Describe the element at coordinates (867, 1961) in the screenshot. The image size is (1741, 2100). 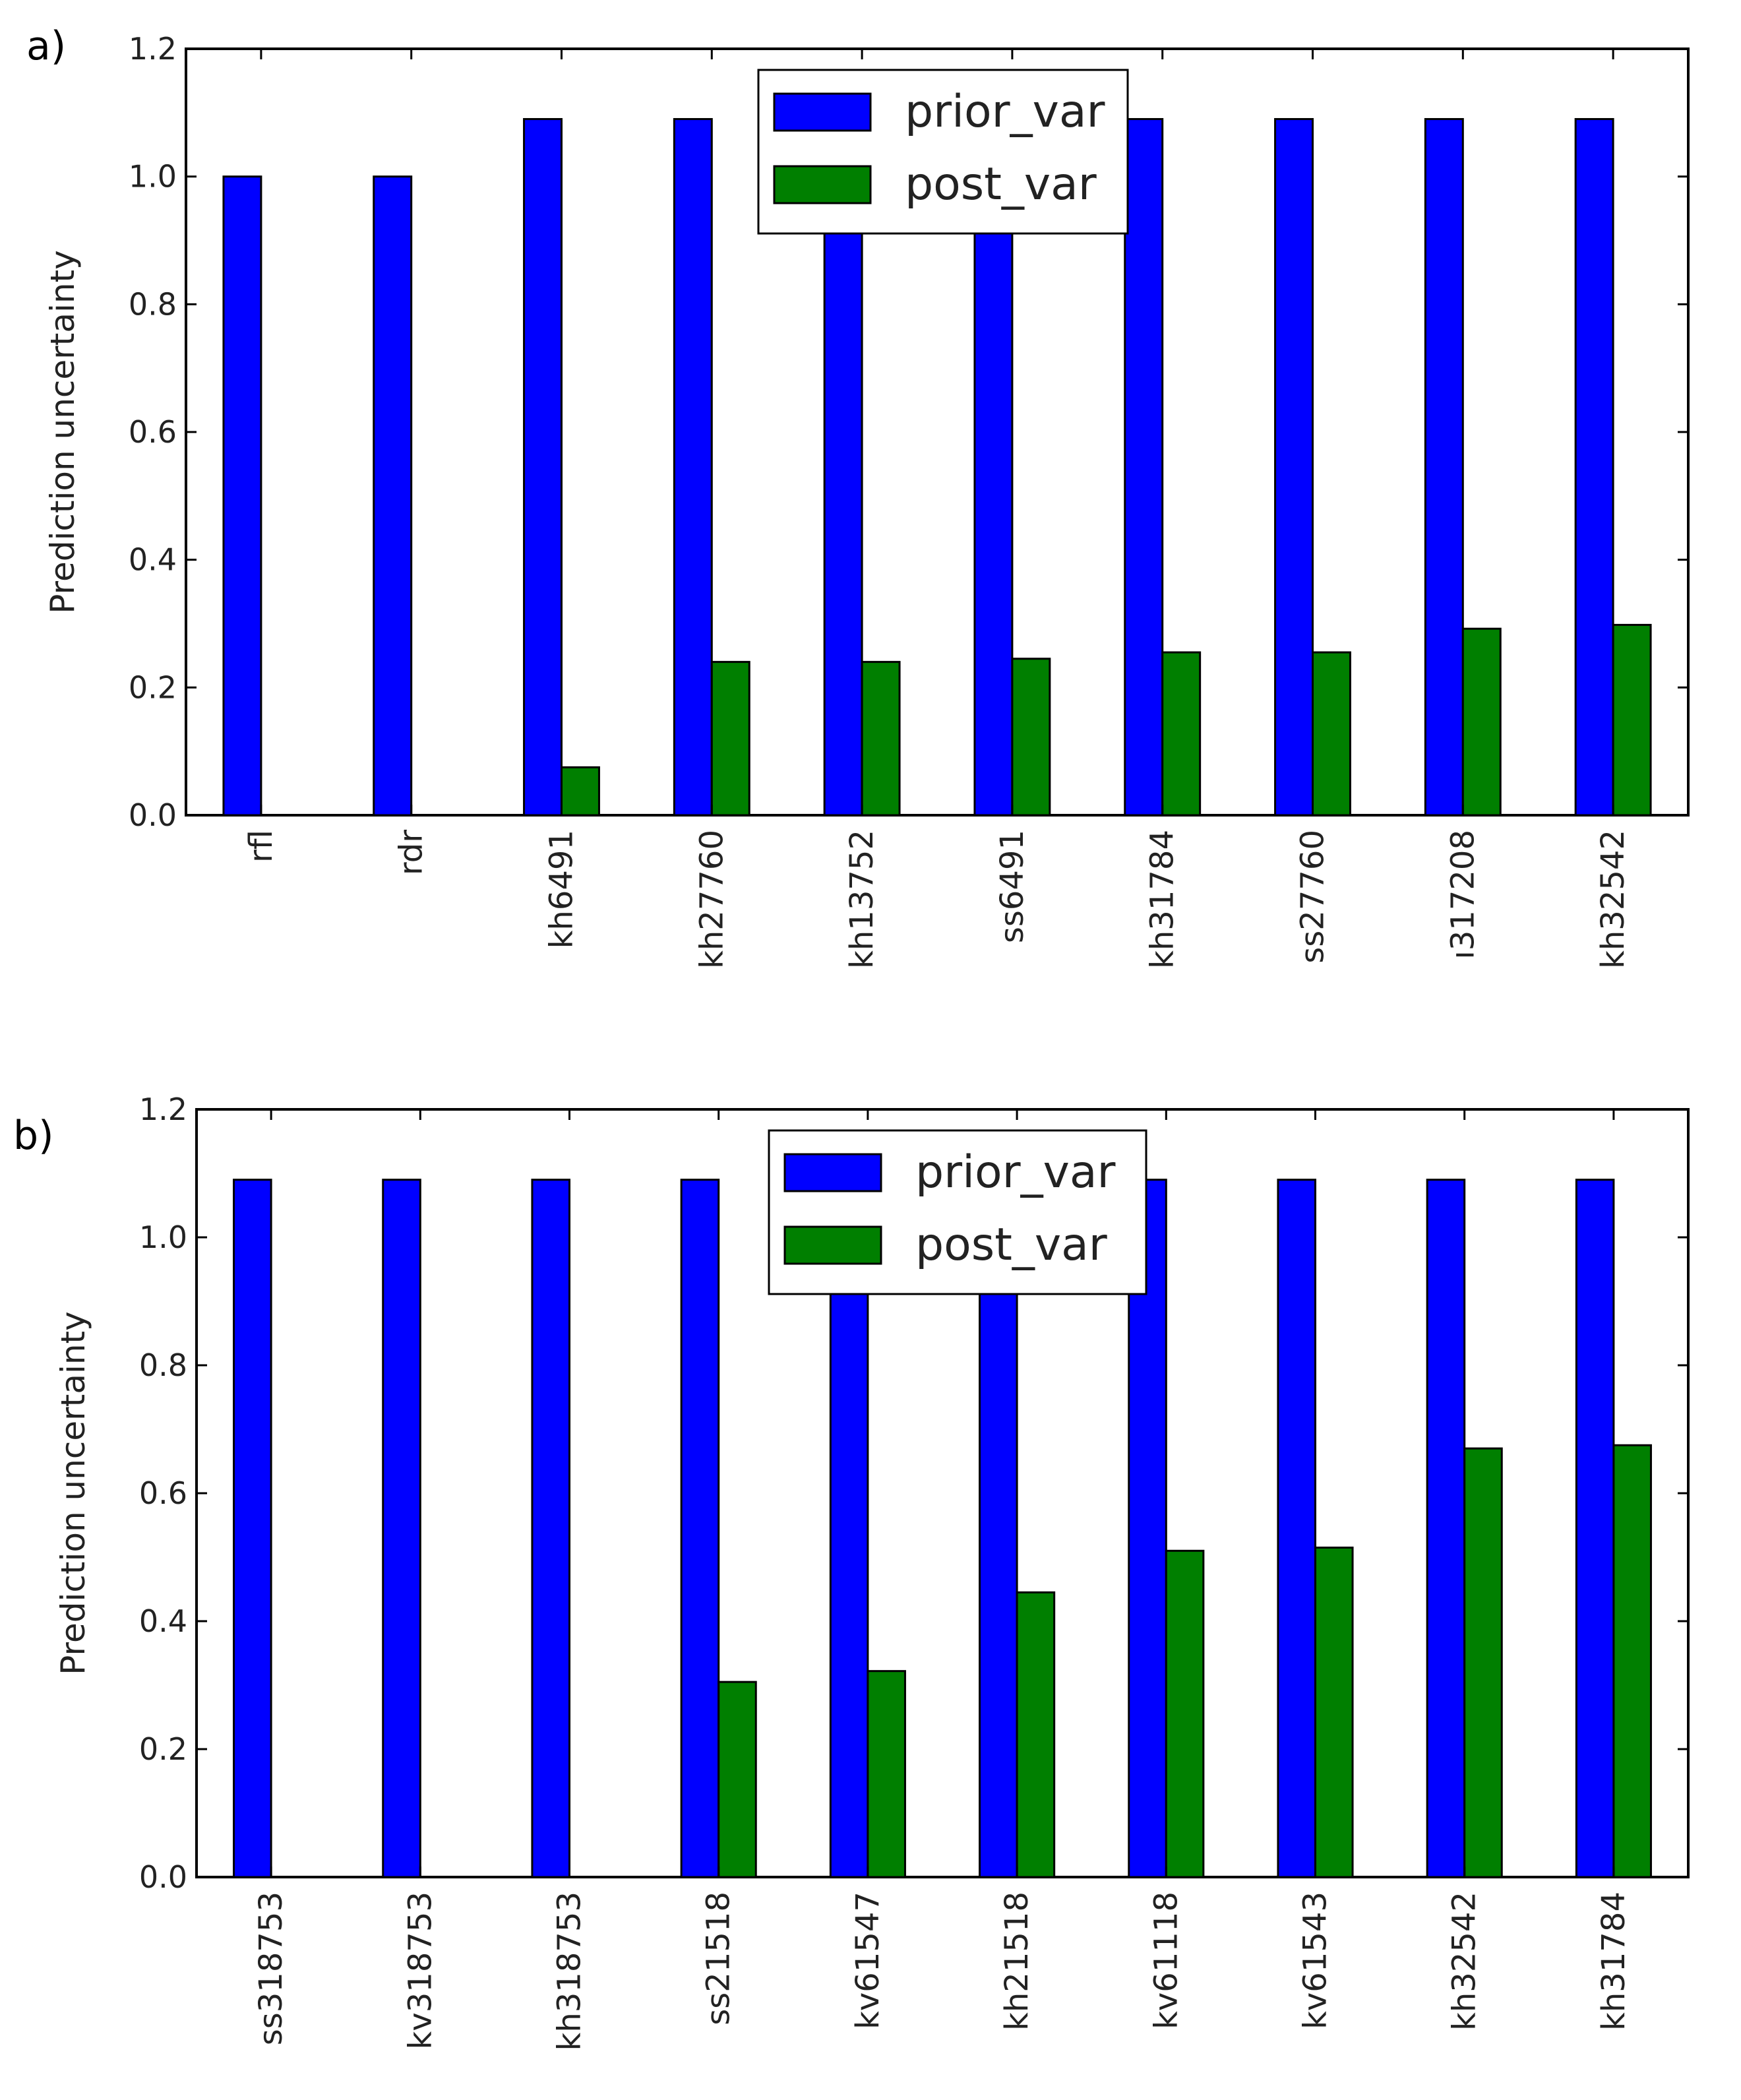
I see `x-tick-label: kv61547` at that location.